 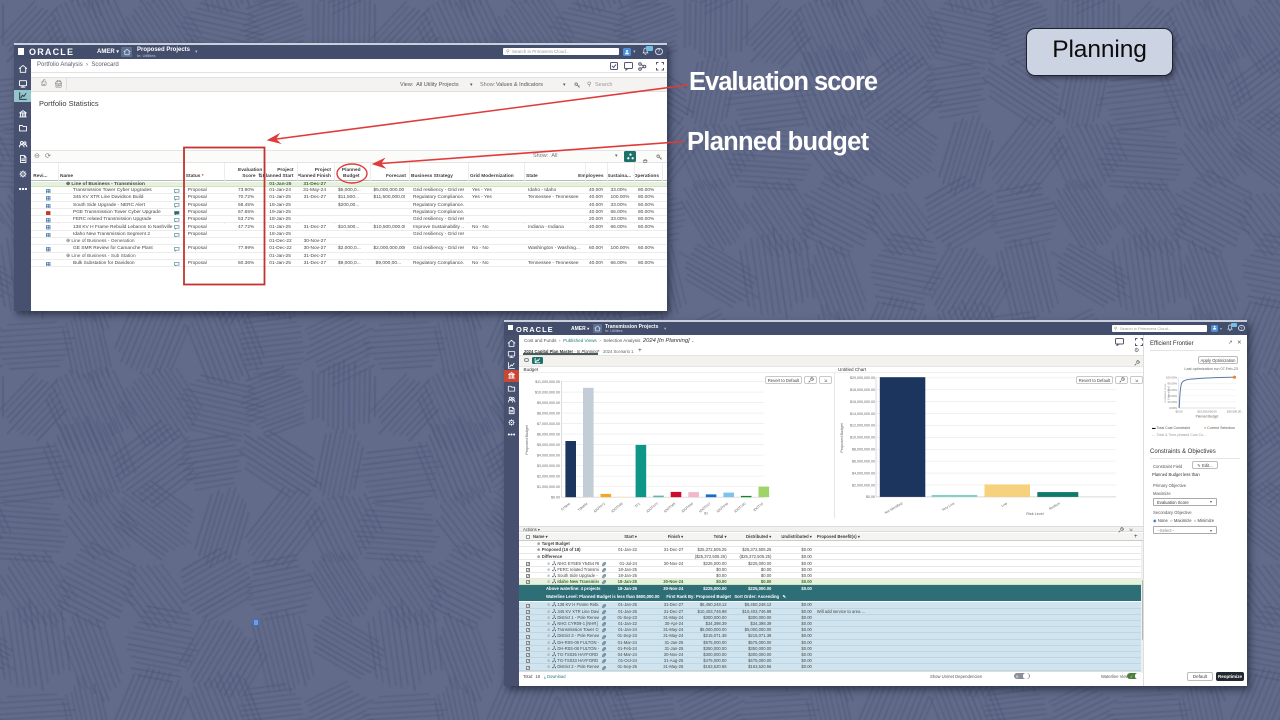 I want to click on svg-text: (Normalized), so click(x=1169, y=393).